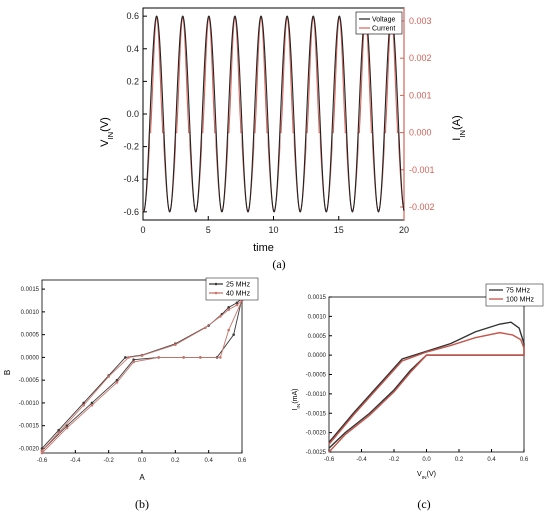  I want to click on y-tick-label-c: 0.0010, so click(317, 317).